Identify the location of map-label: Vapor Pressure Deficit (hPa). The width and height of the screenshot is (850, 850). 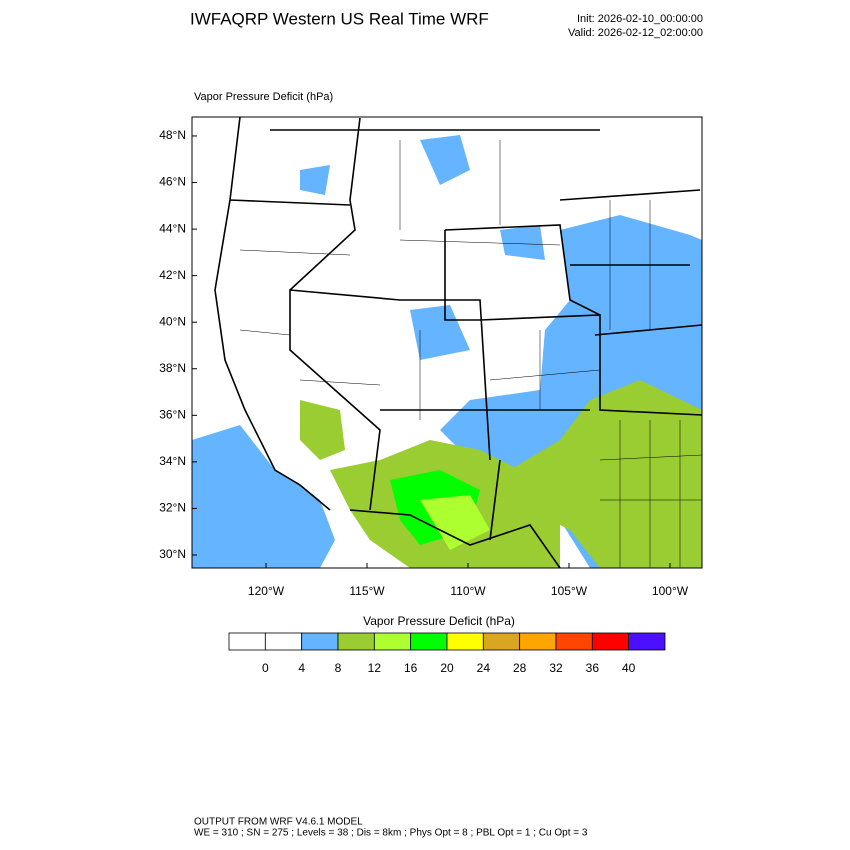
(263, 97).